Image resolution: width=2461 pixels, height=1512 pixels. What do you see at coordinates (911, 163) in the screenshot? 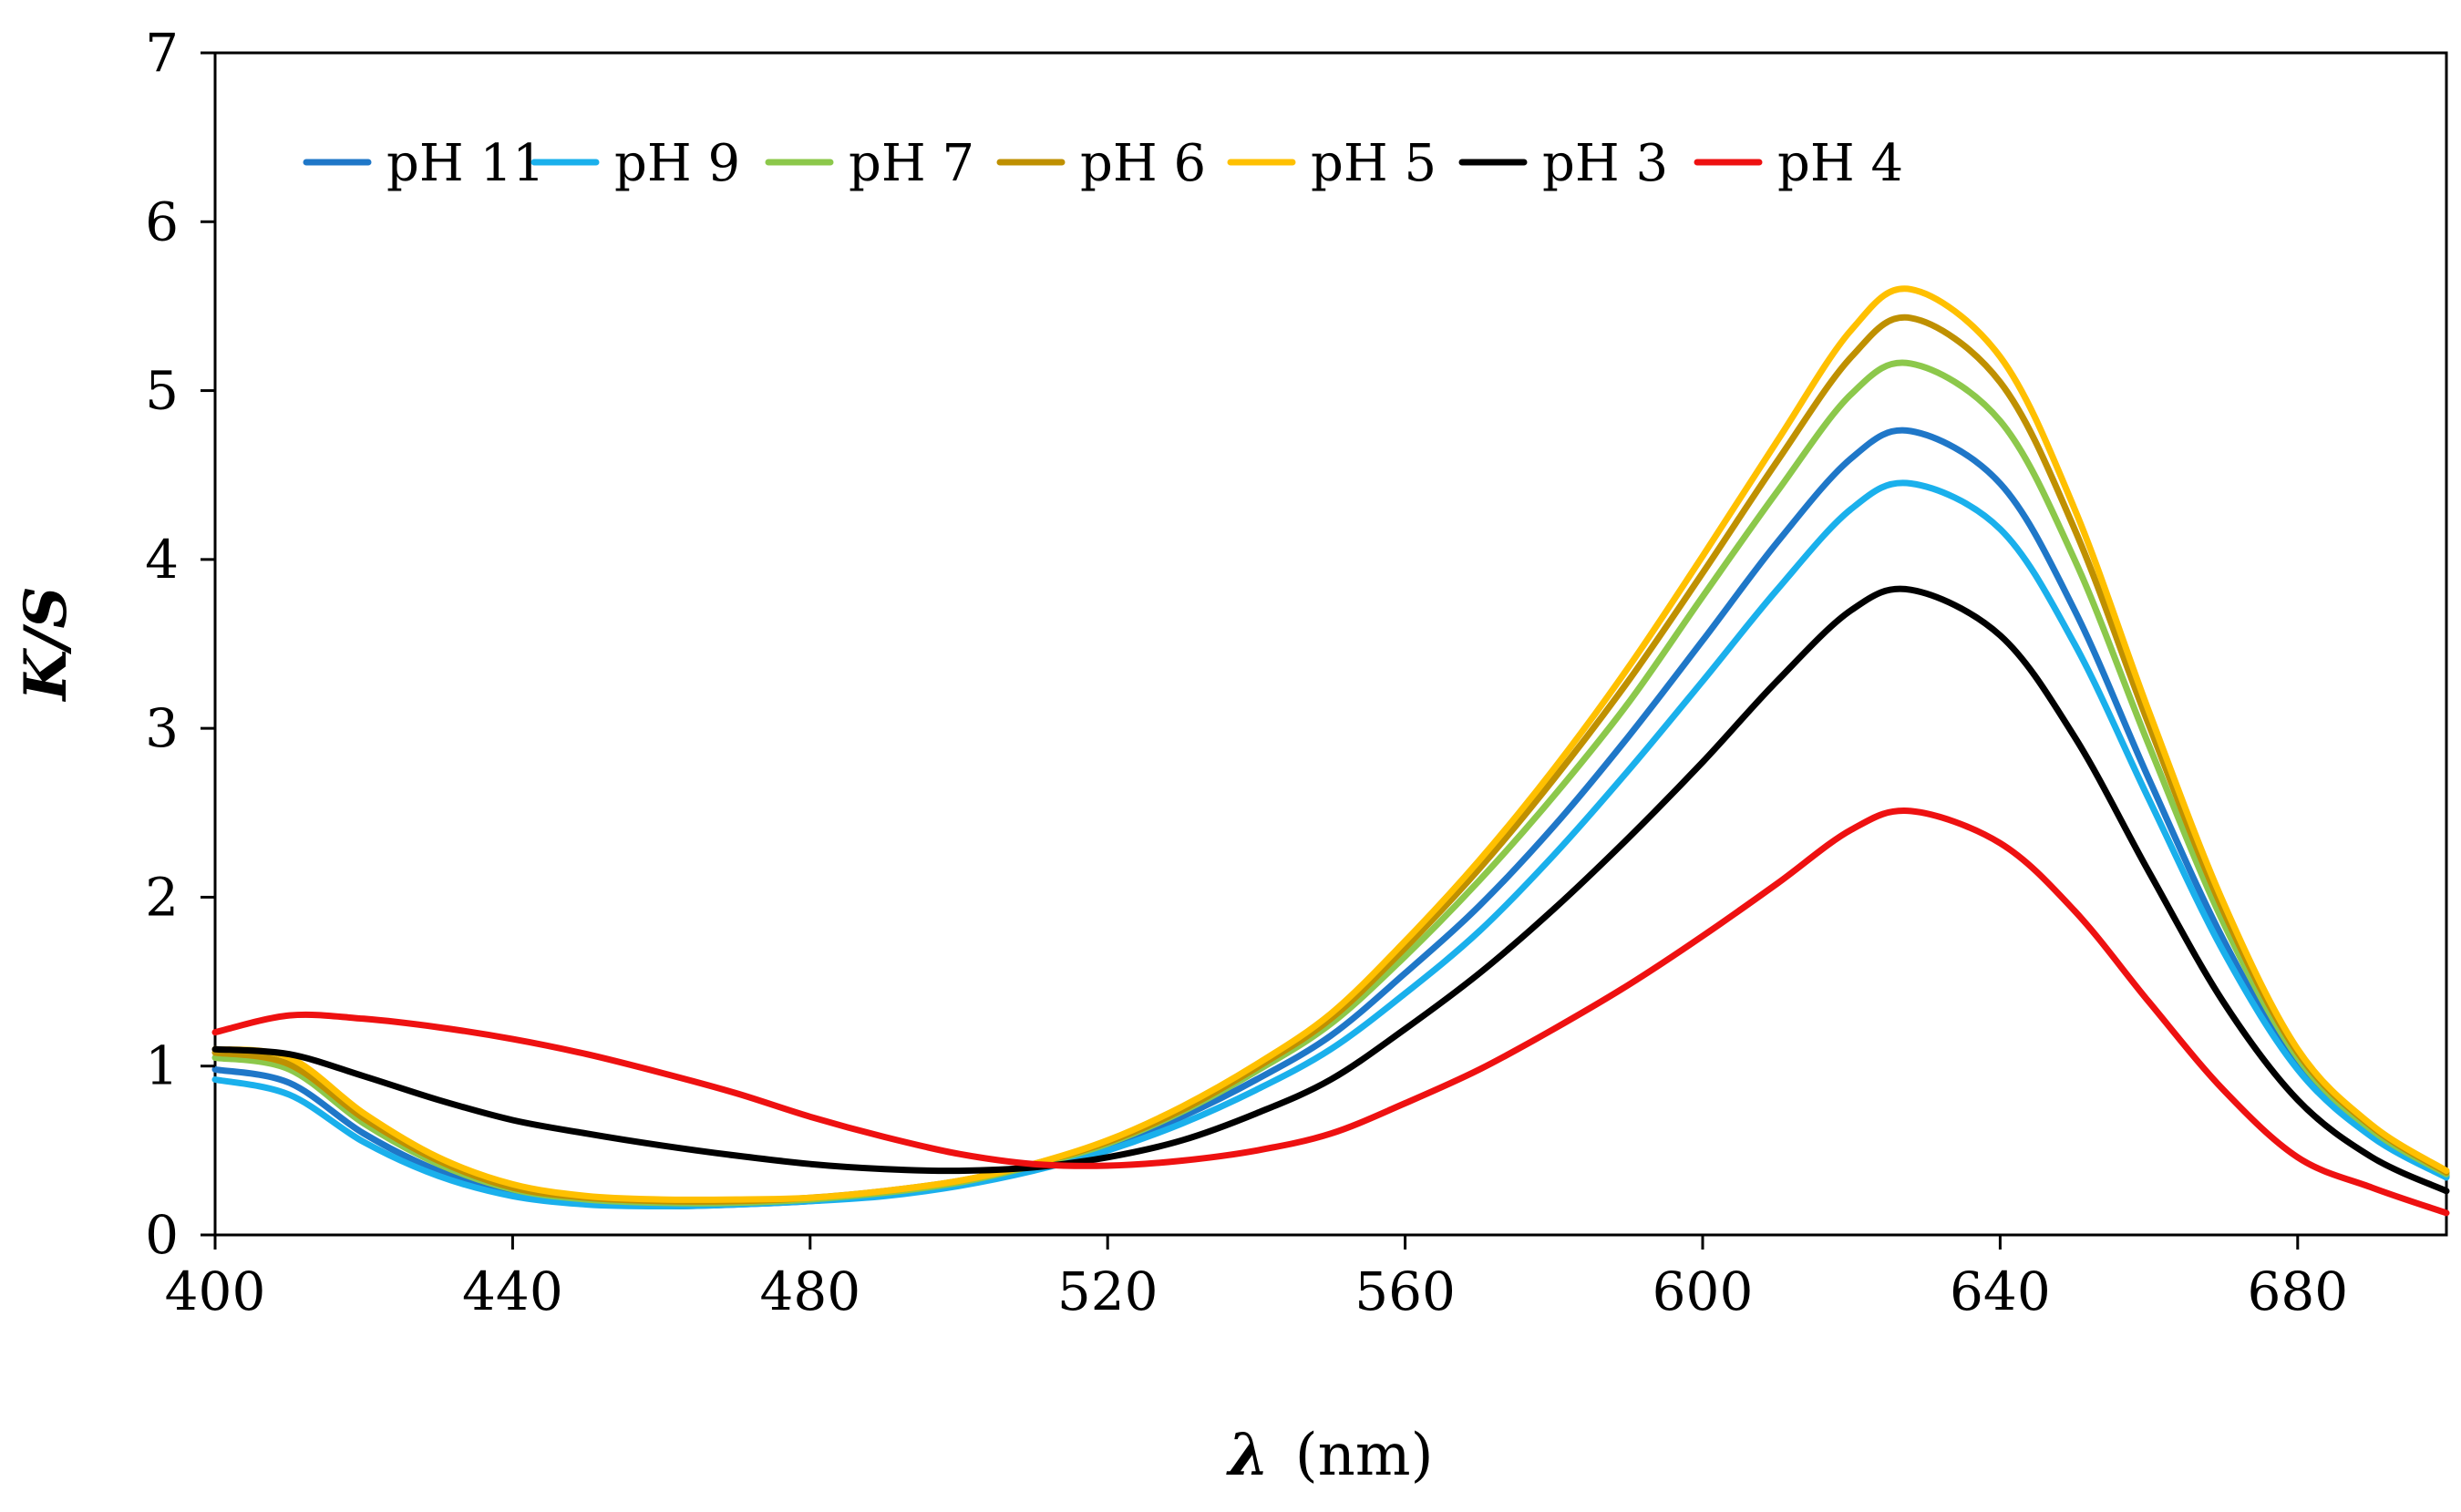
I see `legend-label: pH 7` at bounding box center [911, 163].